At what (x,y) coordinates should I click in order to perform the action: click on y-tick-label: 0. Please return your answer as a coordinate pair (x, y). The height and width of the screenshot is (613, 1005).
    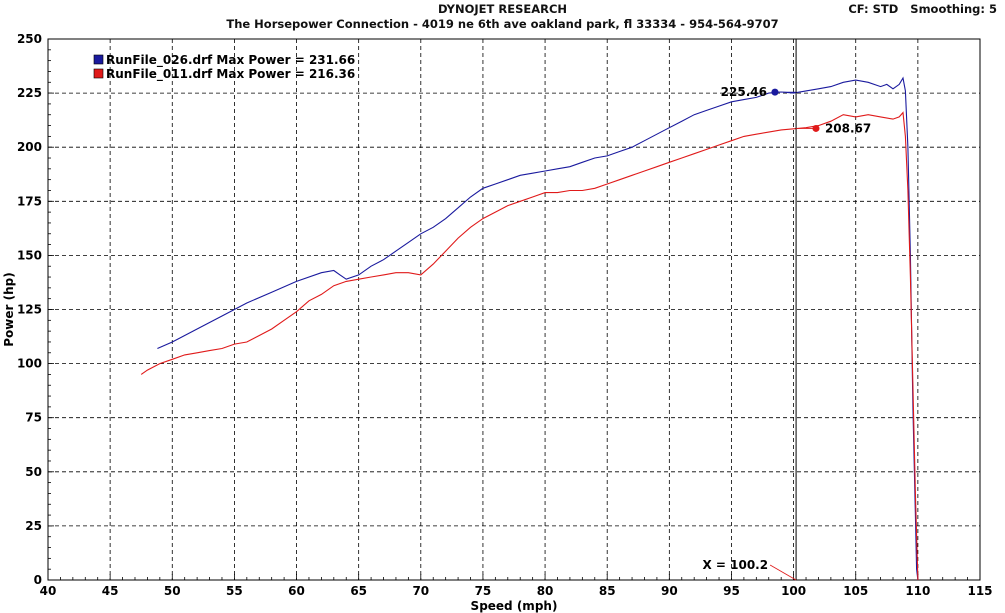
    Looking at the image, I should click on (38, 580).